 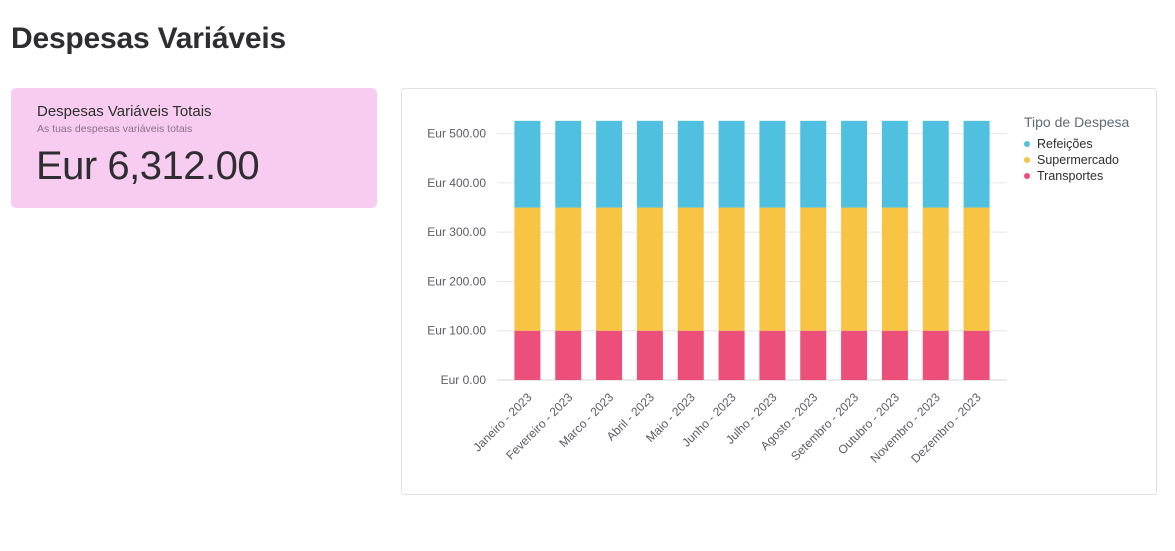 What do you see at coordinates (456, 134) in the screenshot?
I see `y-tick-label: Eur 500.00` at bounding box center [456, 134].